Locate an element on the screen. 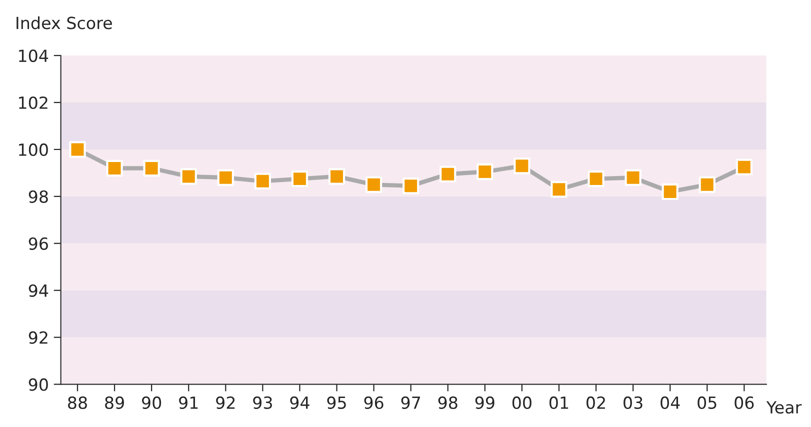  x-tick-label: 06 is located at coordinates (744, 403).